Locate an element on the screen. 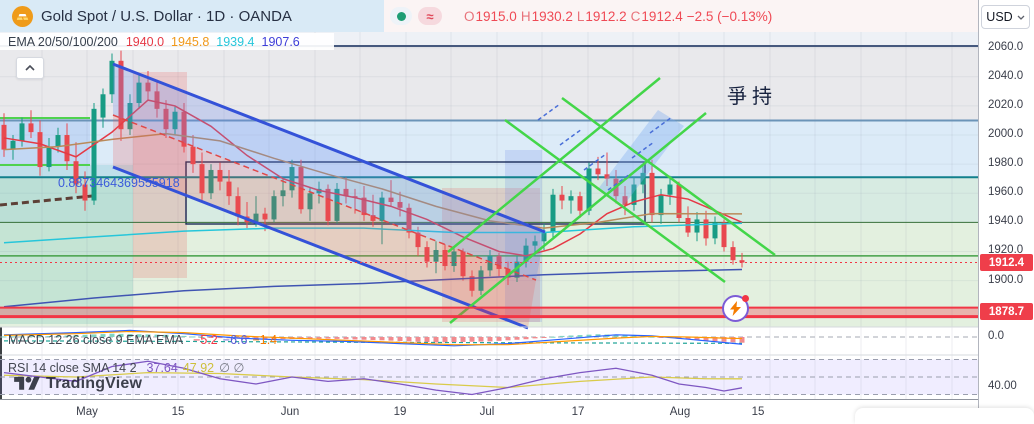  alert-level-badge: 1878.7 is located at coordinates (1006, 312).